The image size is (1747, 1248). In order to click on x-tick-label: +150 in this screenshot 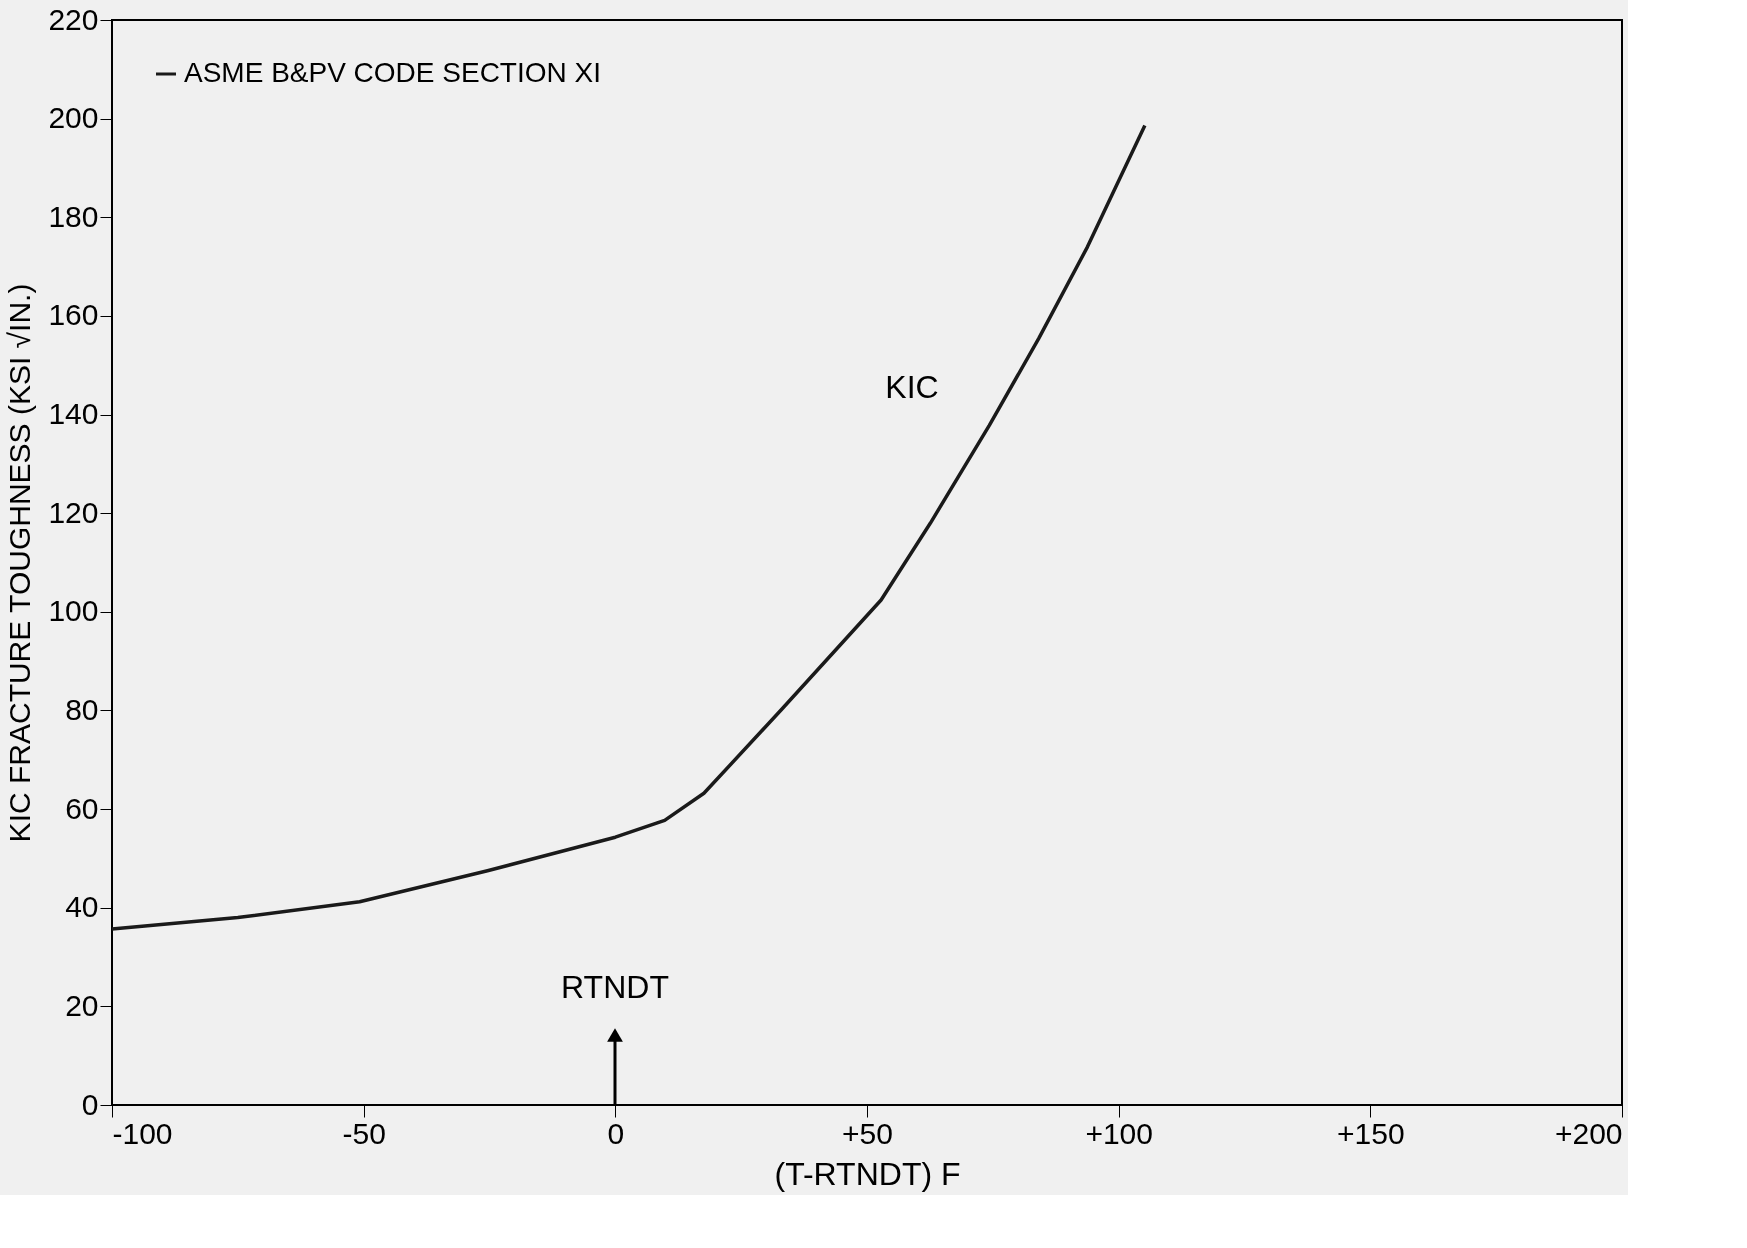, I will do `click(1371, 1133)`.